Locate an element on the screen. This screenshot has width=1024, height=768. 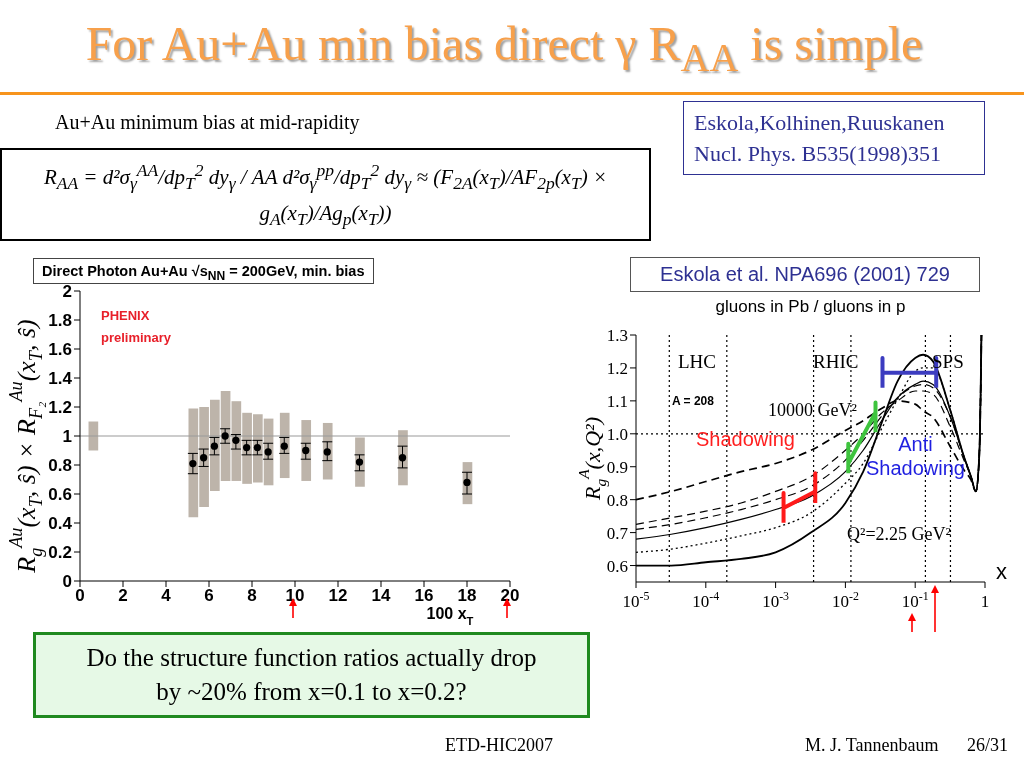
y-tick-label: 1 is located at coordinates (67, 436).